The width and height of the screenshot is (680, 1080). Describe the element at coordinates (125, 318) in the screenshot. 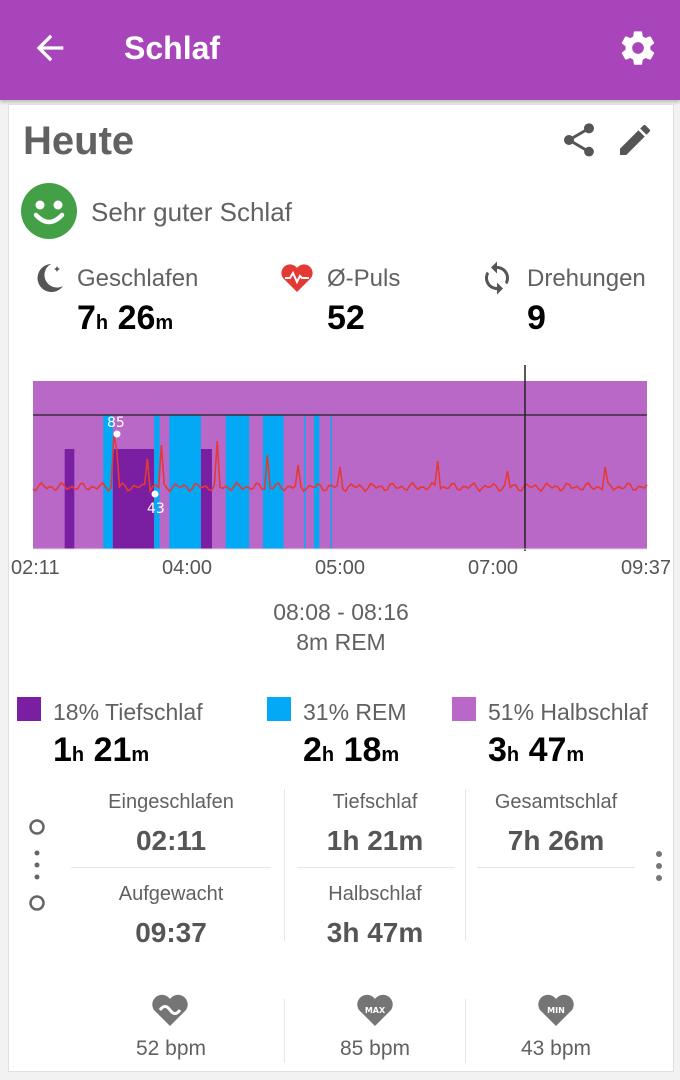

I see `slept-value: 7h 26m` at that location.